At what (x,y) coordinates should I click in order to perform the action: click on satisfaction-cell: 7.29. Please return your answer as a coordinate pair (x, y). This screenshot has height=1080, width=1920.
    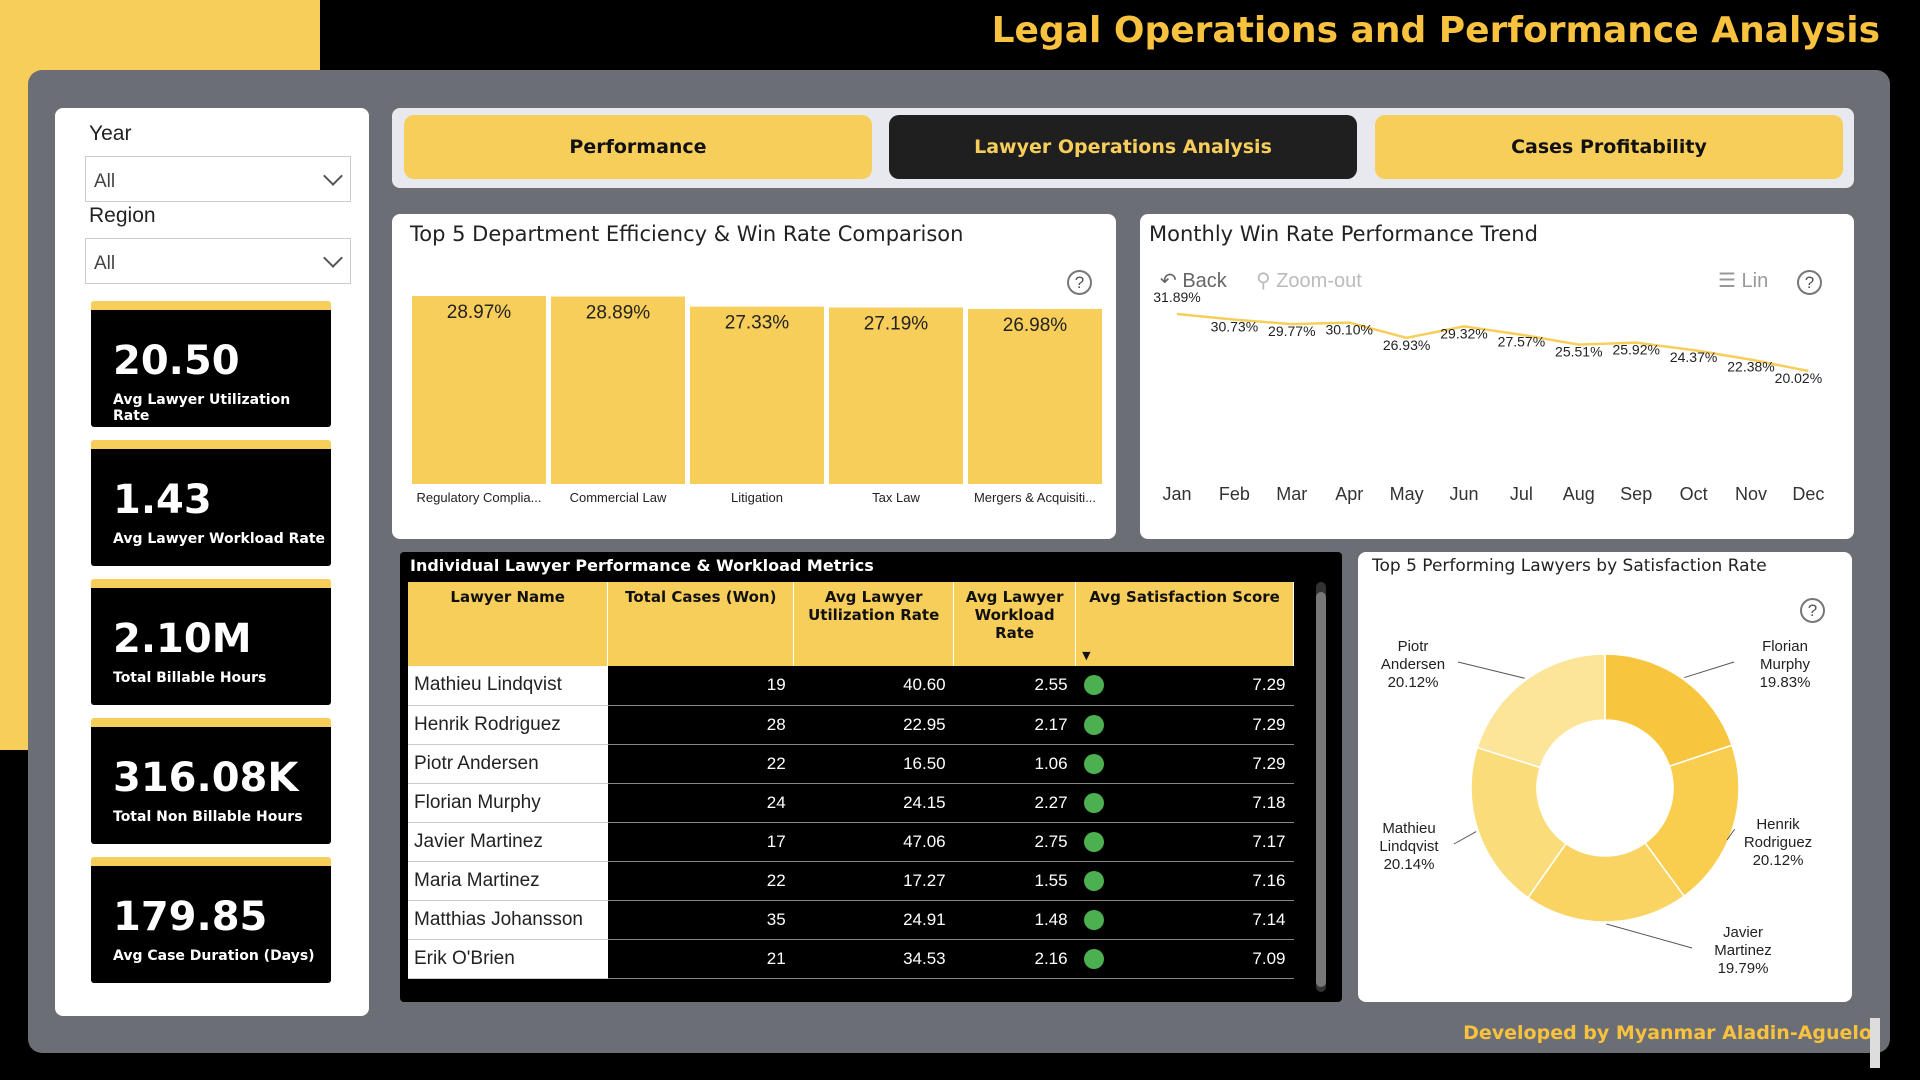
    Looking at the image, I should click on (1184, 686).